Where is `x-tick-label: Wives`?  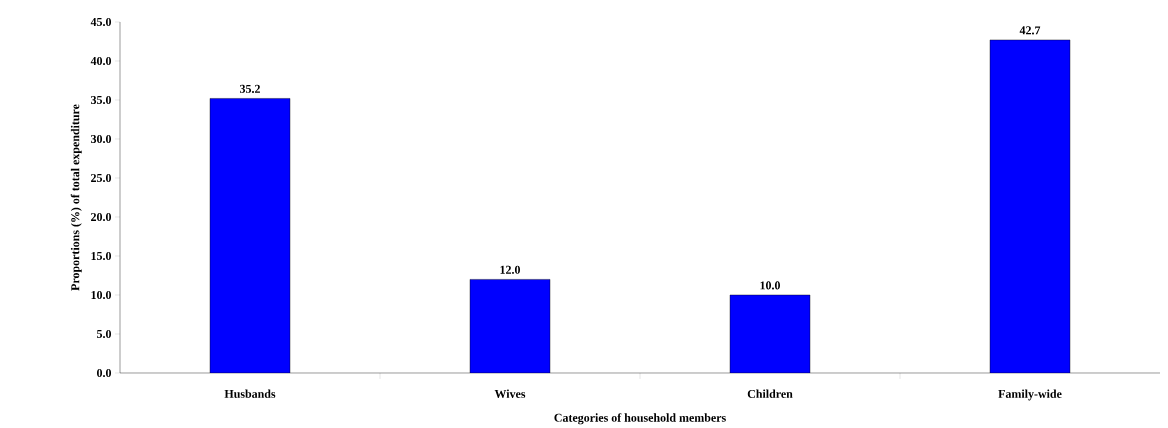
x-tick-label: Wives is located at coordinates (510, 394).